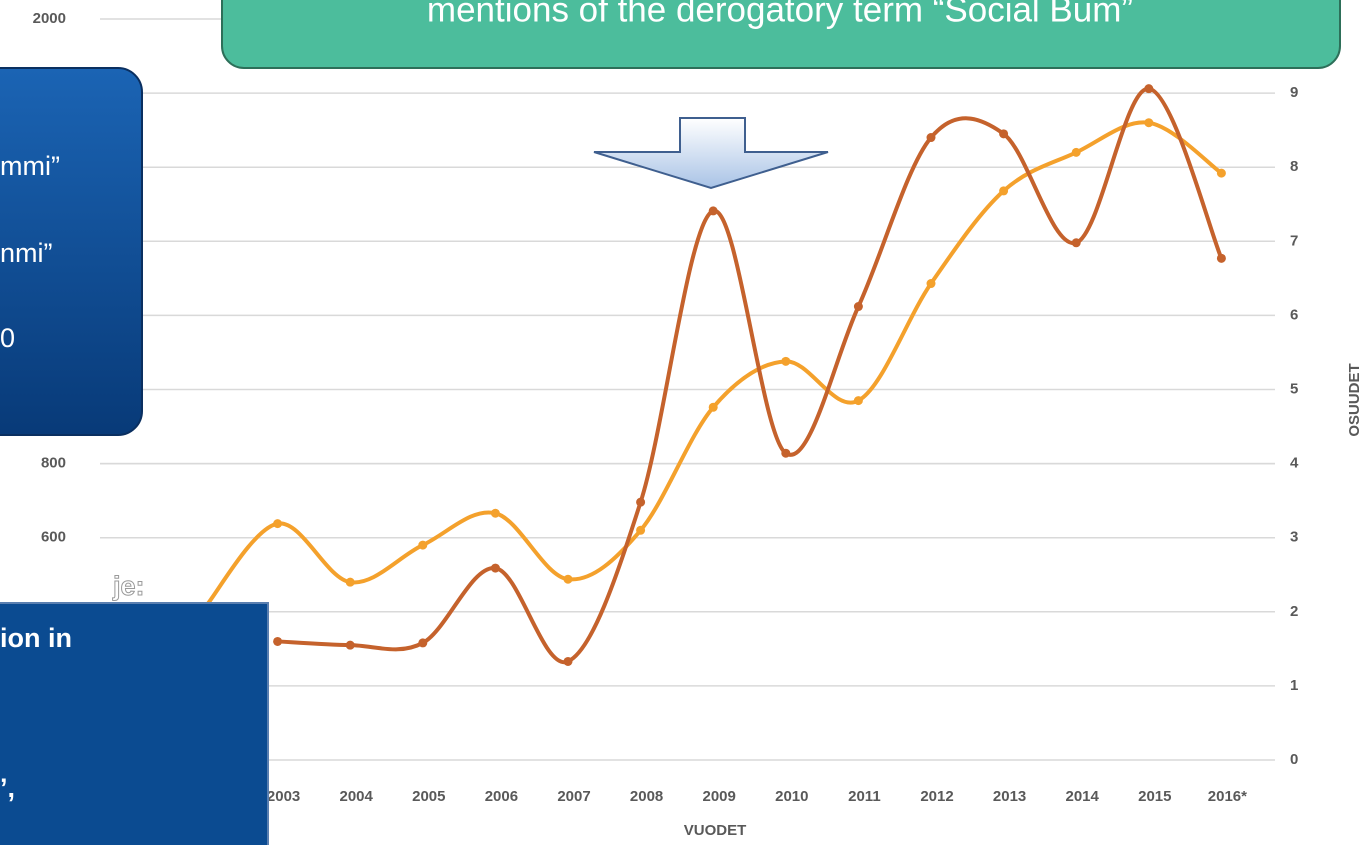 The image size is (1366, 845). Describe the element at coordinates (26, 253) in the screenshot. I see `left-box-line: nmi”` at that location.